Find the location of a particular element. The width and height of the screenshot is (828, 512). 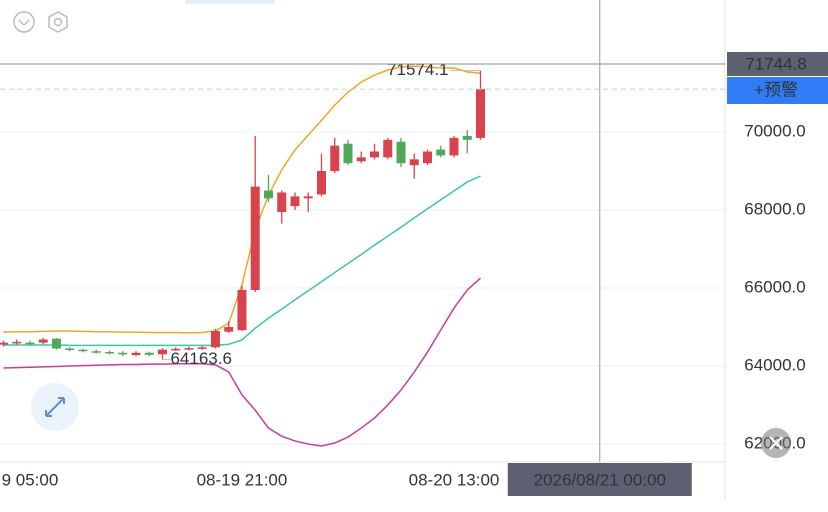

x-tick-label: 08-20 13:00 is located at coordinates (454, 479).